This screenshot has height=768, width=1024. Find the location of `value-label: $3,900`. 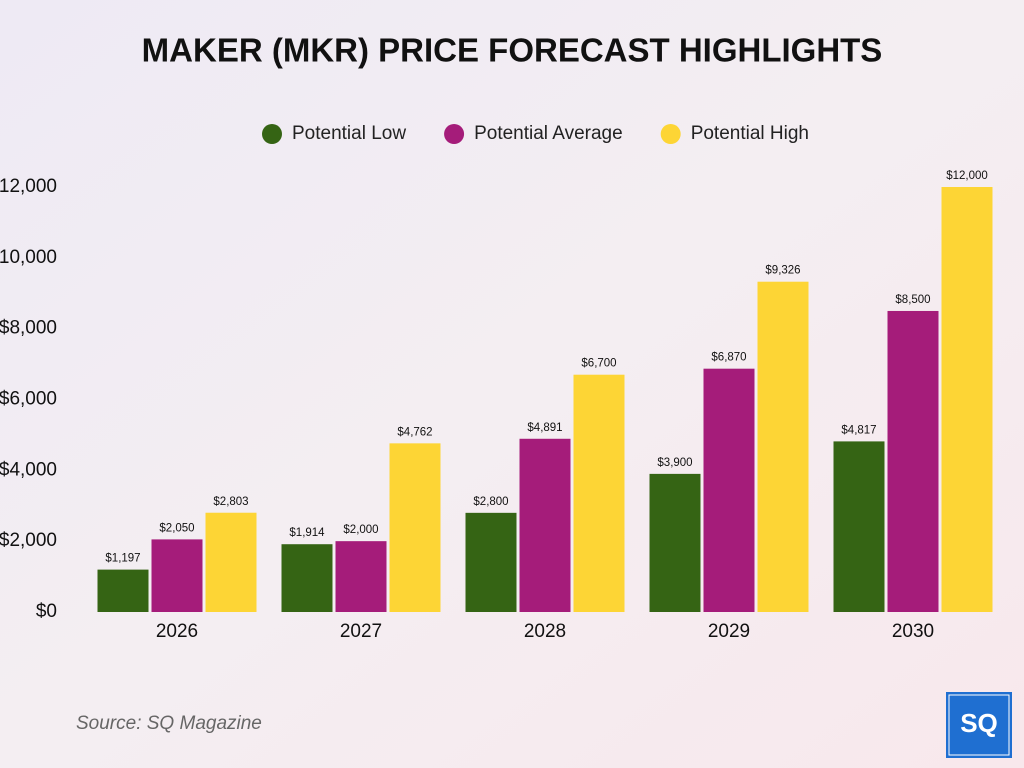

value-label: $3,900 is located at coordinates (674, 463).